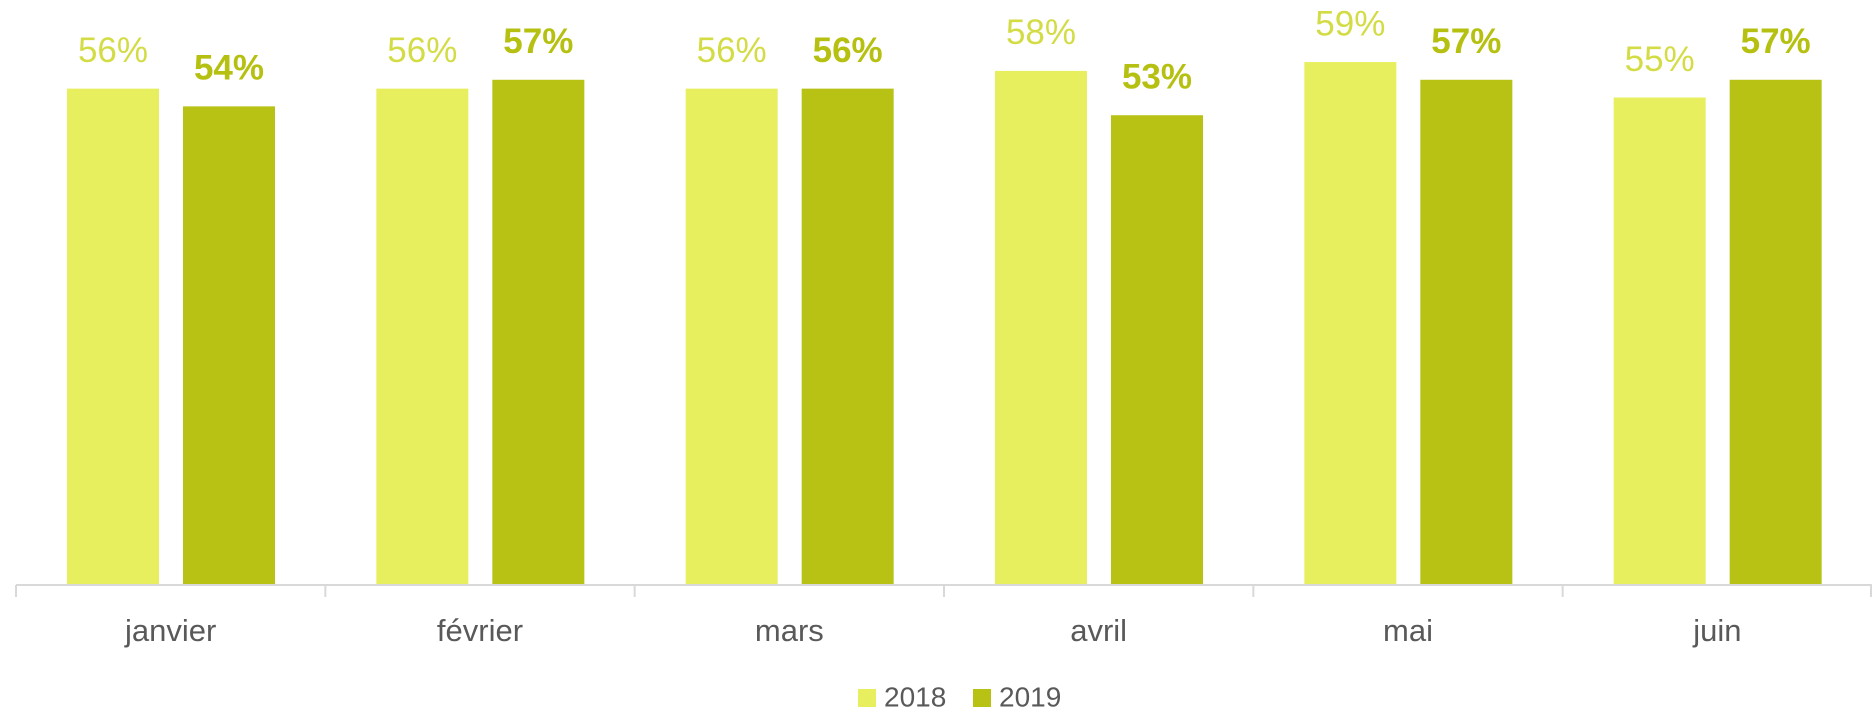  Describe the element at coordinates (170, 630) in the screenshot. I see `x-tick-label: janvier` at that location.